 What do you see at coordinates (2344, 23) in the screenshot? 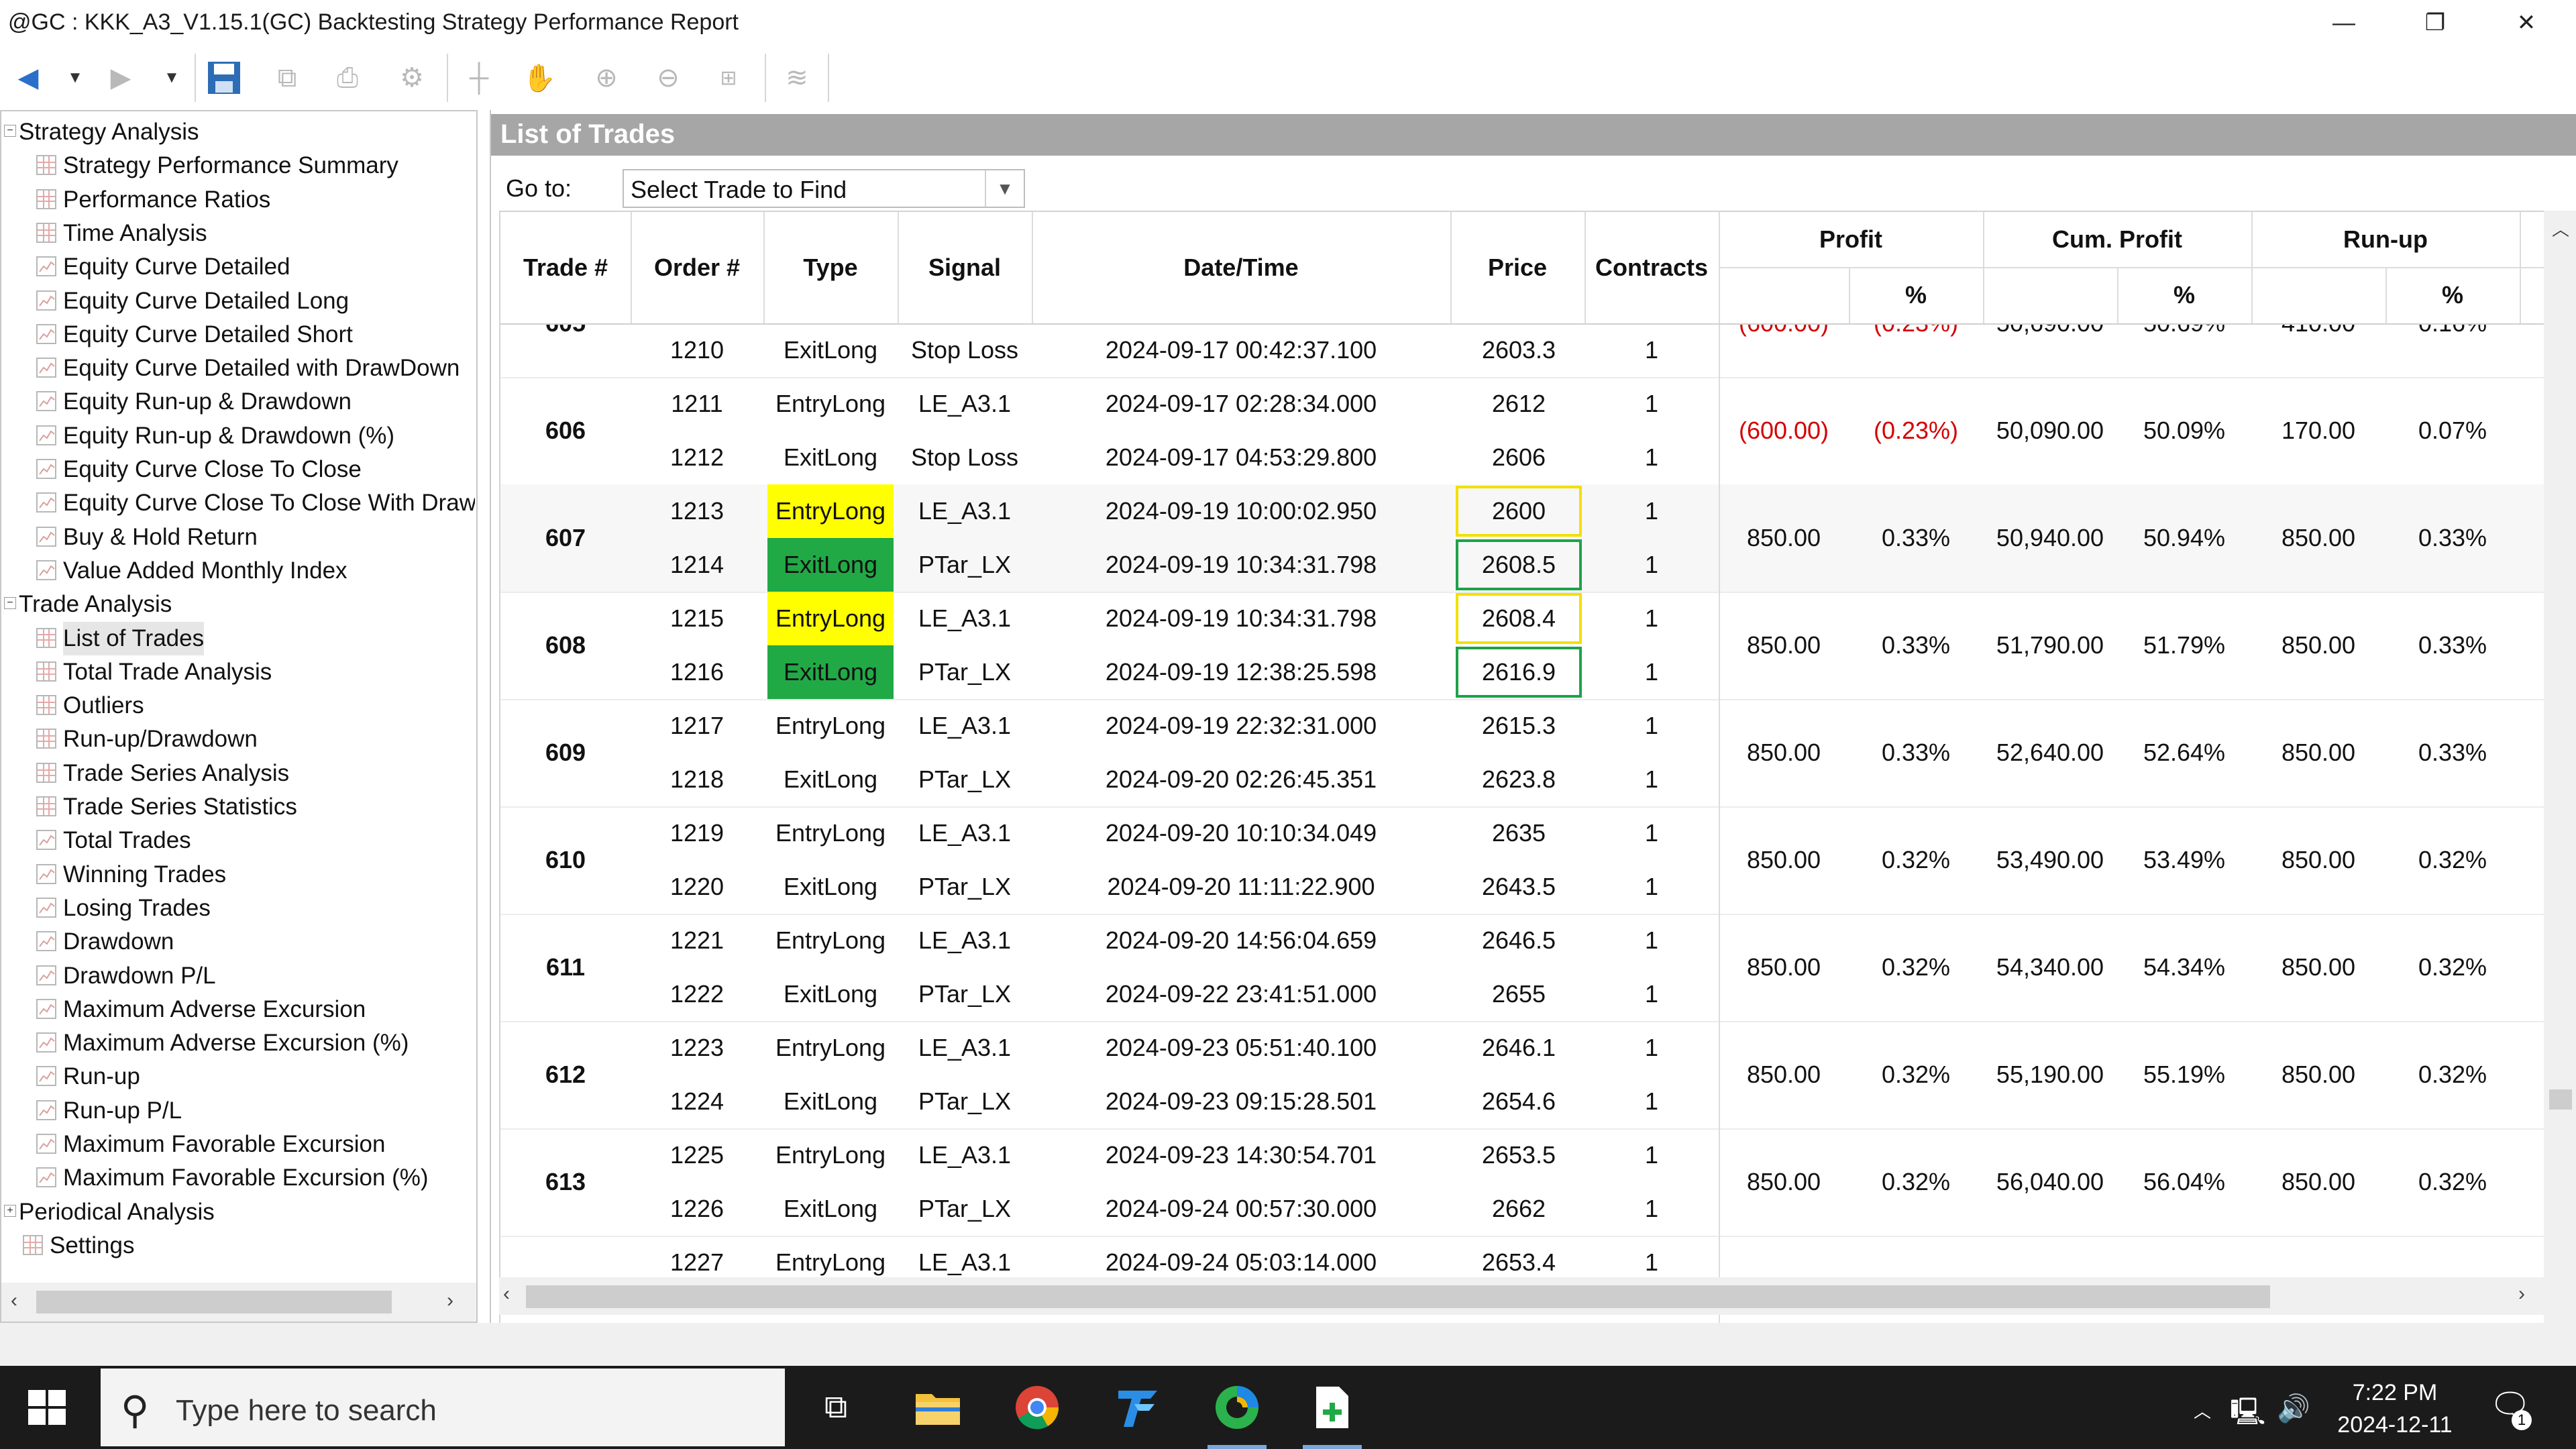
I see `minimize-button: —` at bounding box center [2344, 23].